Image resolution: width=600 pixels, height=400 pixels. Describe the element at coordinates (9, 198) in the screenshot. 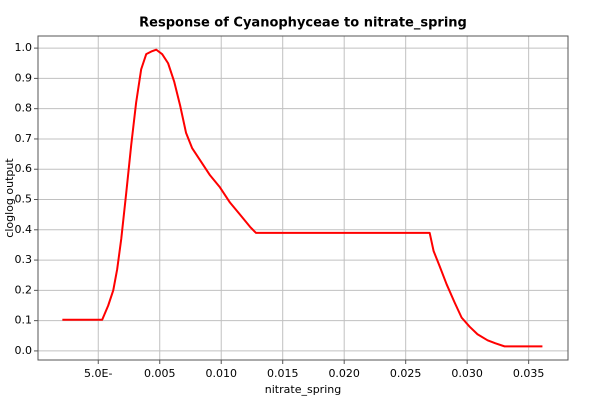

I see `y-axis-label: cloglog output` at that location.